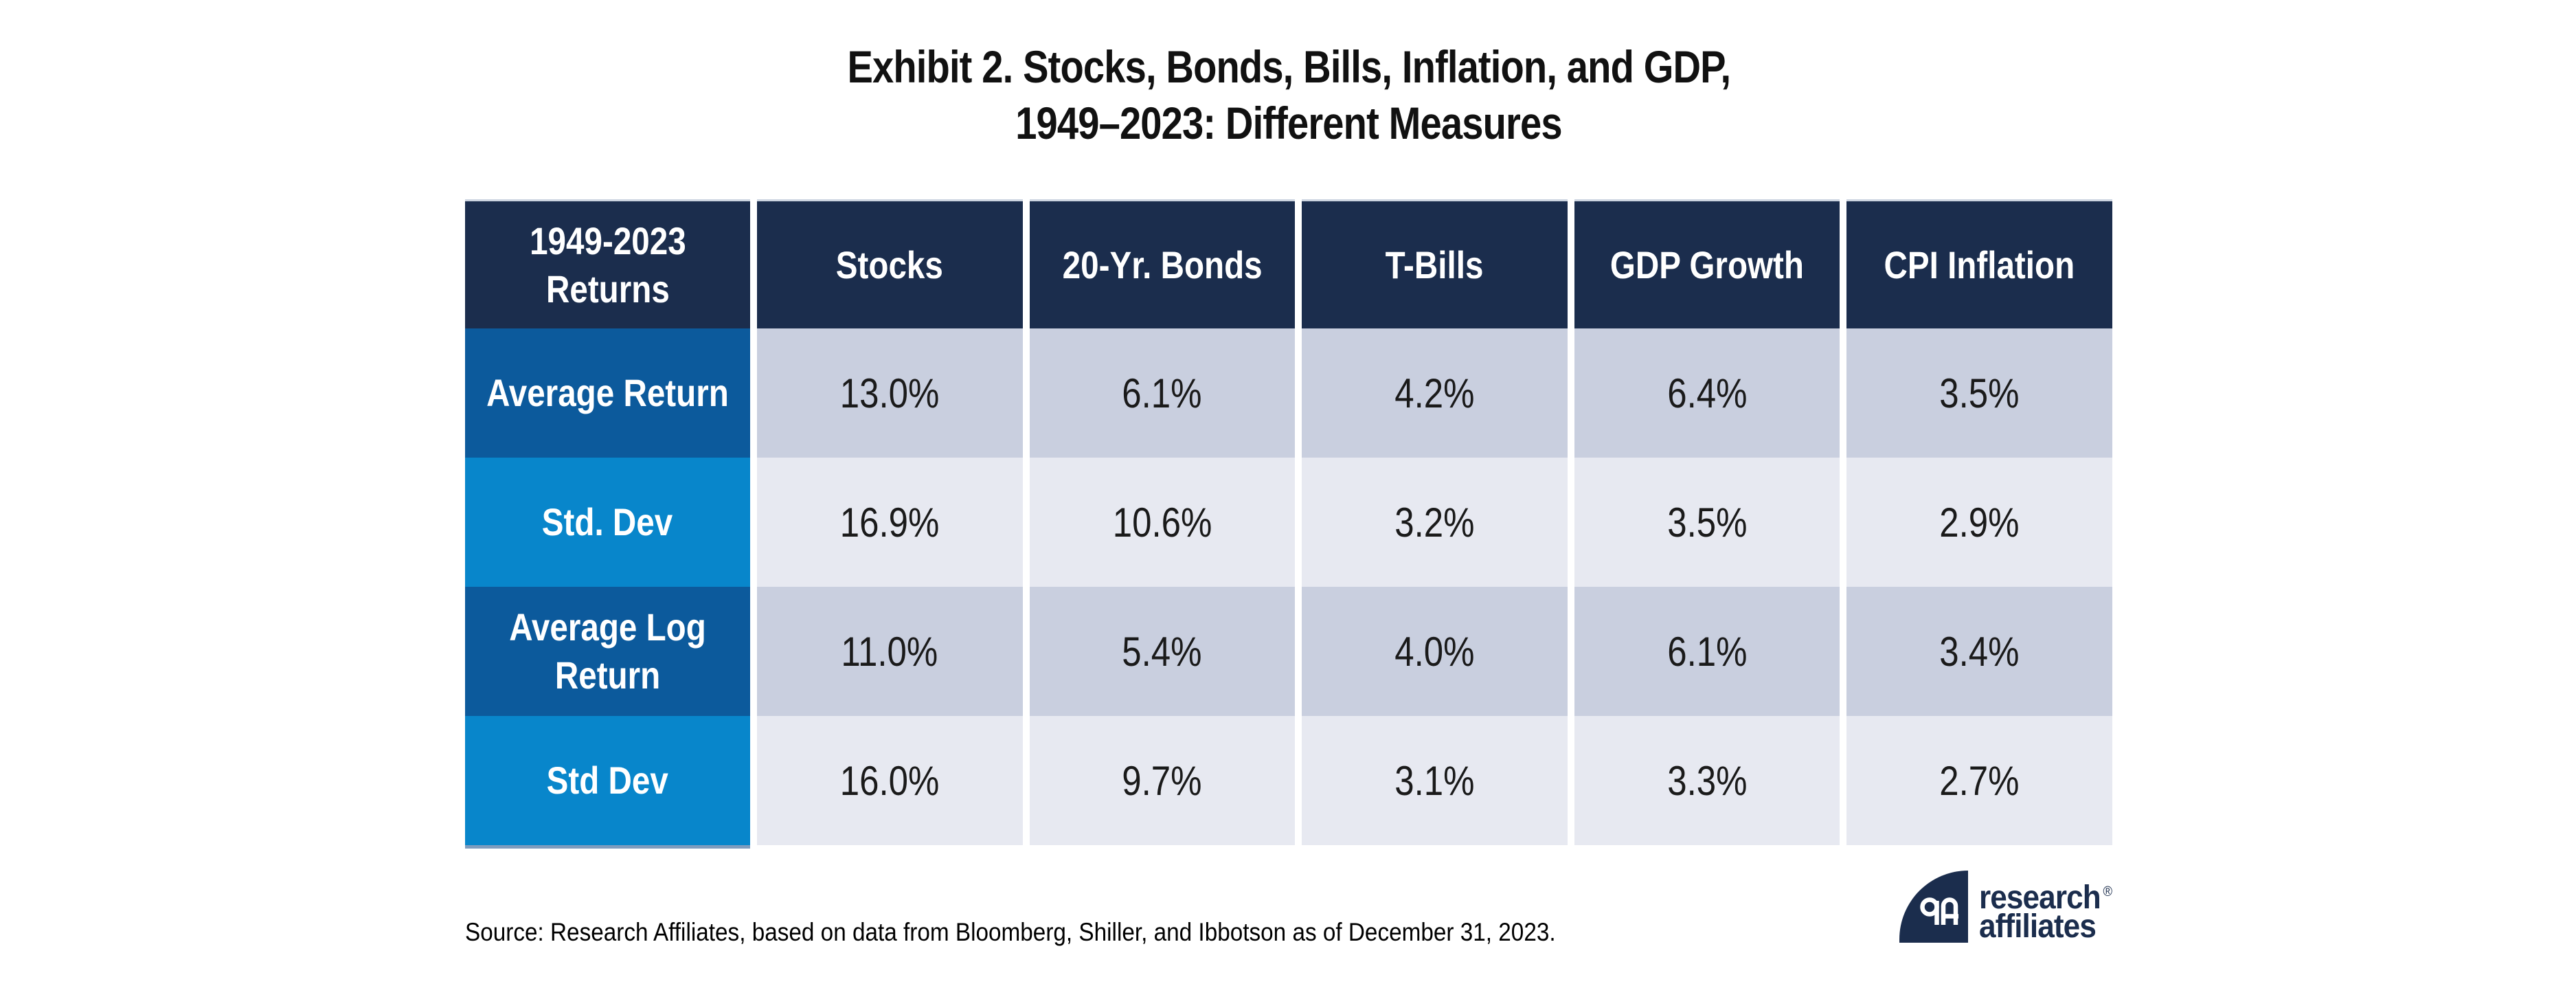 This screenshot has height=986, width=2576. What do you see at coordinates (1979, 263) in the screenshot?
I see `header-cell-cpi-inflation: CPI Inflation` at bounding box center [1979, 263].